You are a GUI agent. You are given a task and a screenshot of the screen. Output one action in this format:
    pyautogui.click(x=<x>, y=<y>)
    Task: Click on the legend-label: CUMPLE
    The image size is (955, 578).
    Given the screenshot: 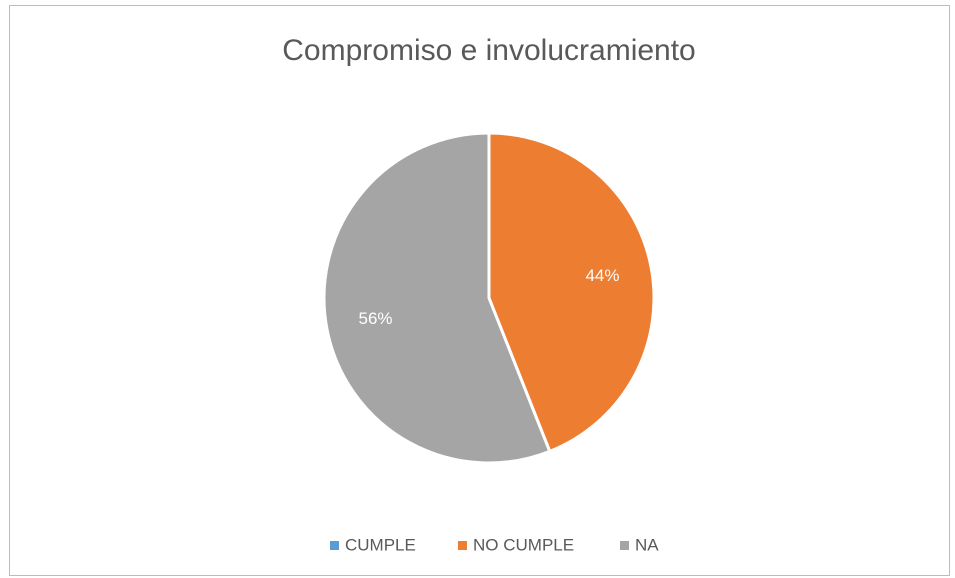 What is the action you would take?
    pyautogui.click(x=380, y=544)
    